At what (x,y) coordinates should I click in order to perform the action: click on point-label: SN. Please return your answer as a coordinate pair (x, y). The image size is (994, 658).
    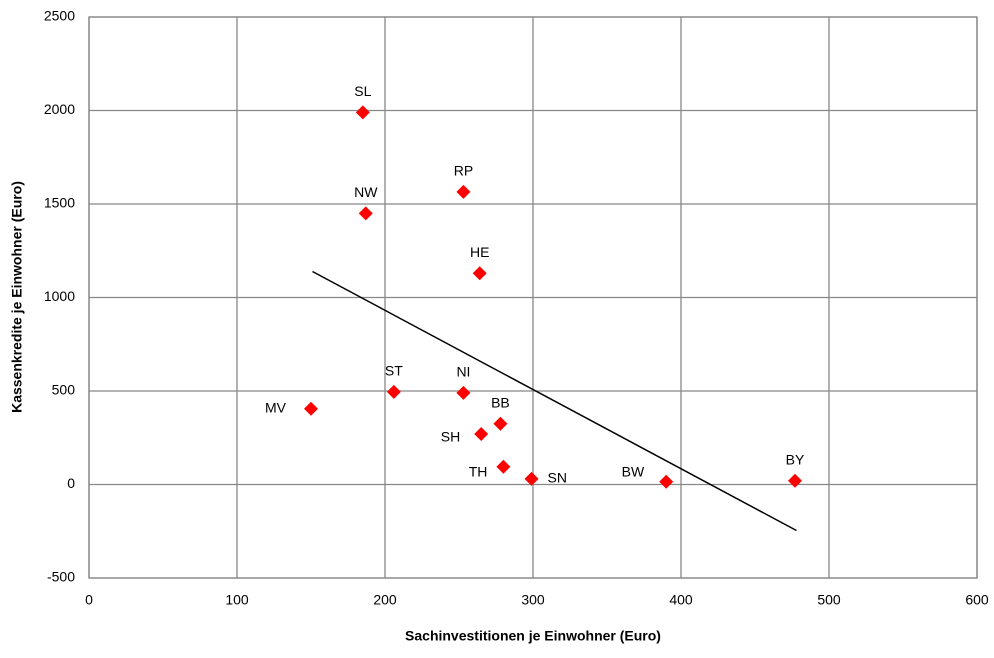
    Looking at the image, I should click on (557, 478).